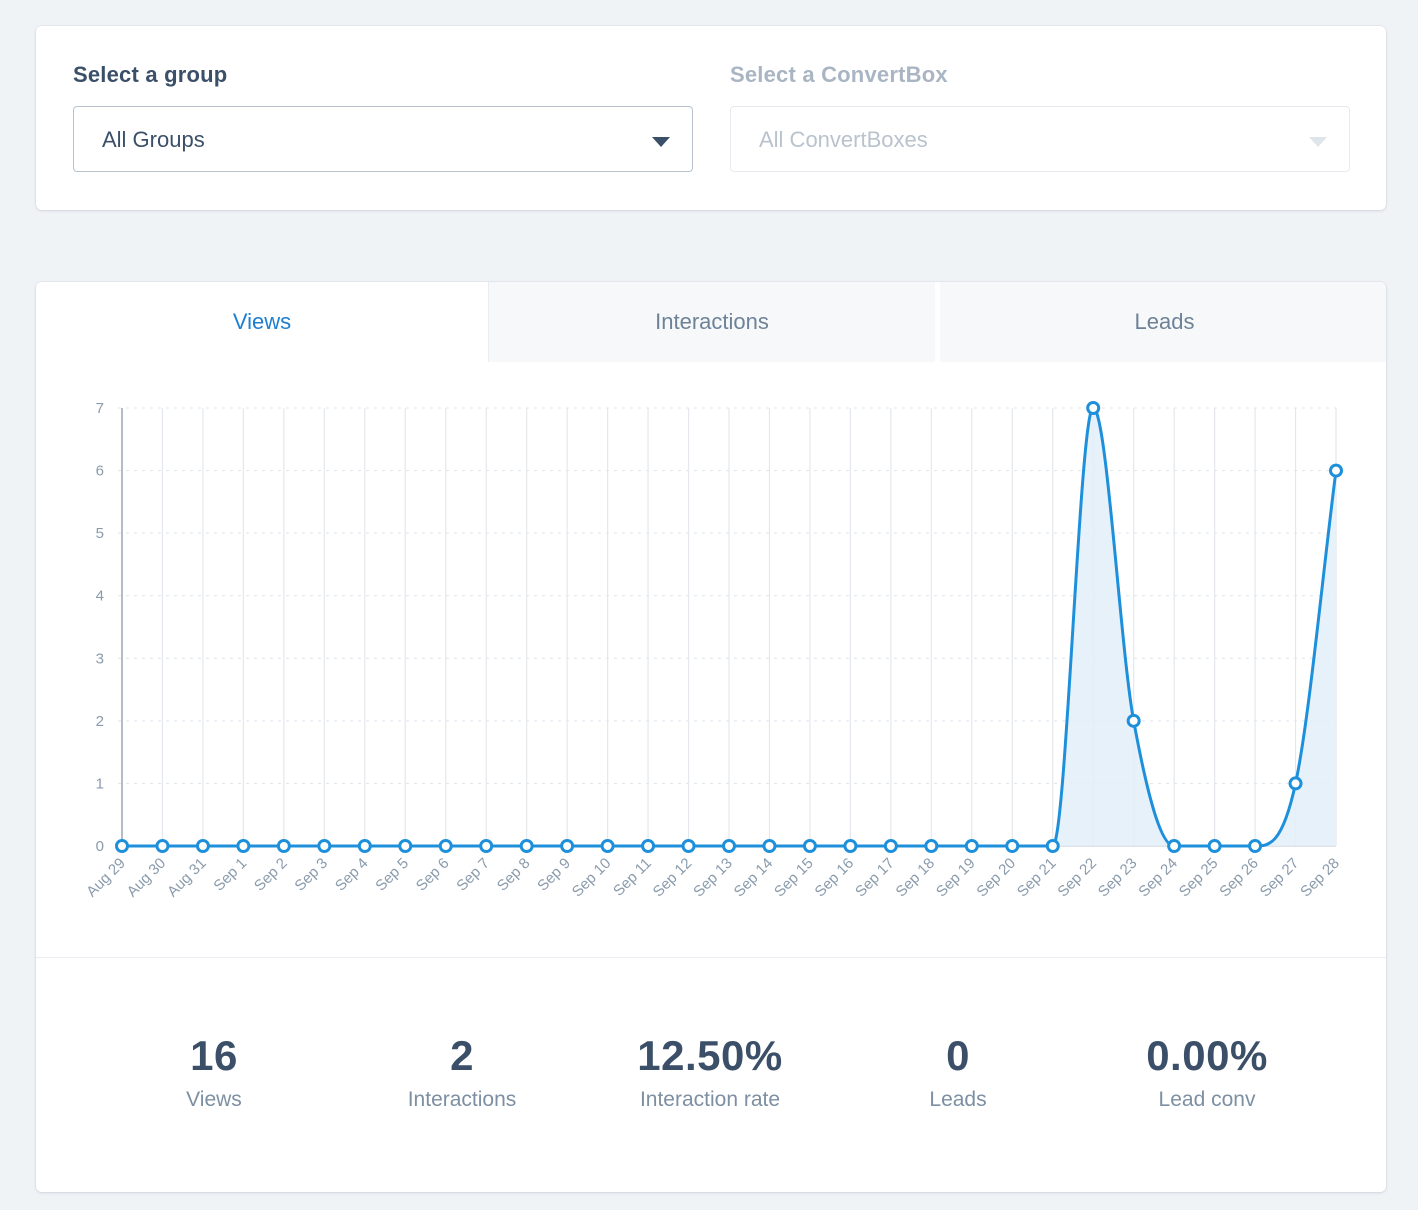 The image size is (1418, 1210). What do you see at coordinates (794, 878) in the screenshot?
I see `x-tick-label: Sep 15` at bounding box center [794, 878].